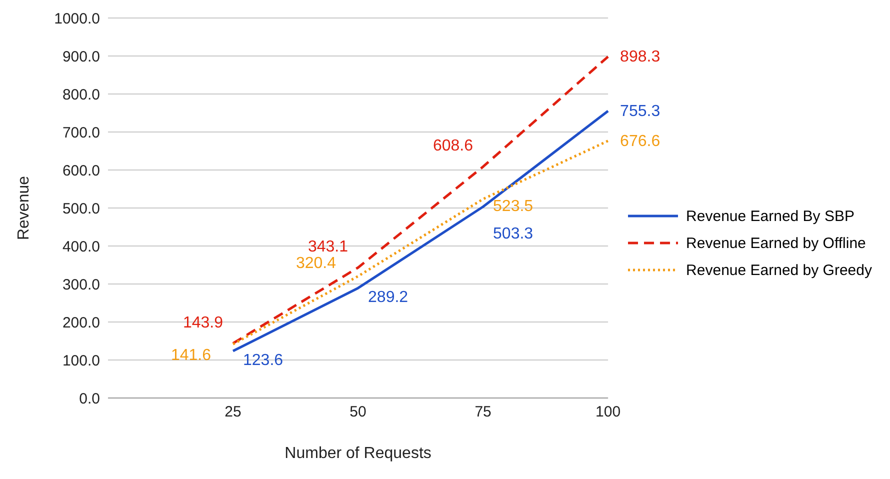 The height and width of the screenshot is (479, 890). I want to click on data-label: 343.1, so click(328, 247).